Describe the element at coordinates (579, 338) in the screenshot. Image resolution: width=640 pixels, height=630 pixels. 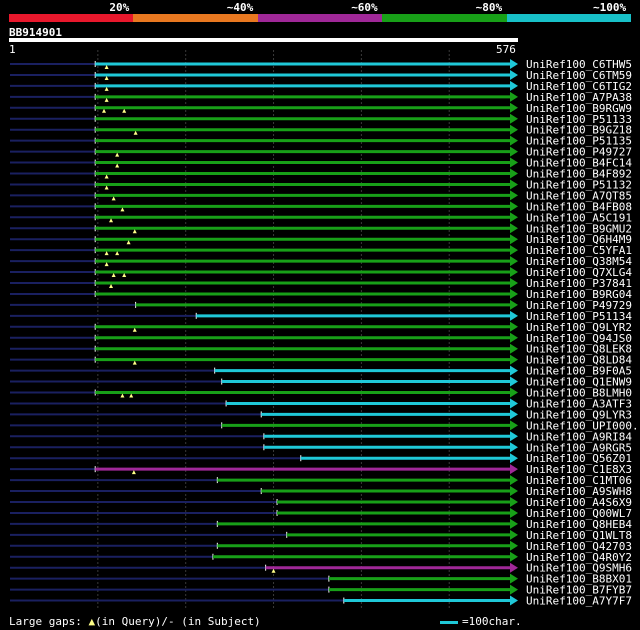
I see `hit-label: UniRef100_Q94JS0` at that location.